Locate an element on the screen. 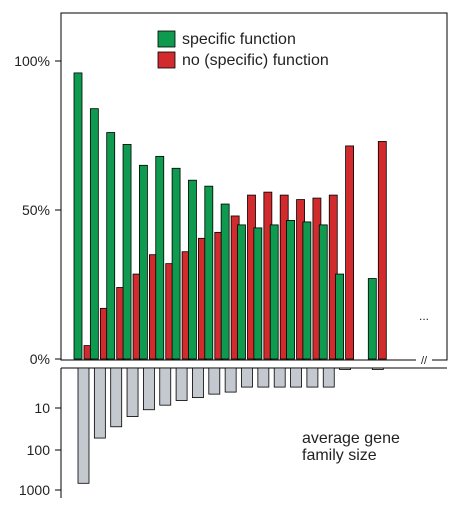 The image size is (457, 505). annotation: average gene family size is located at coordinates (351, 447).